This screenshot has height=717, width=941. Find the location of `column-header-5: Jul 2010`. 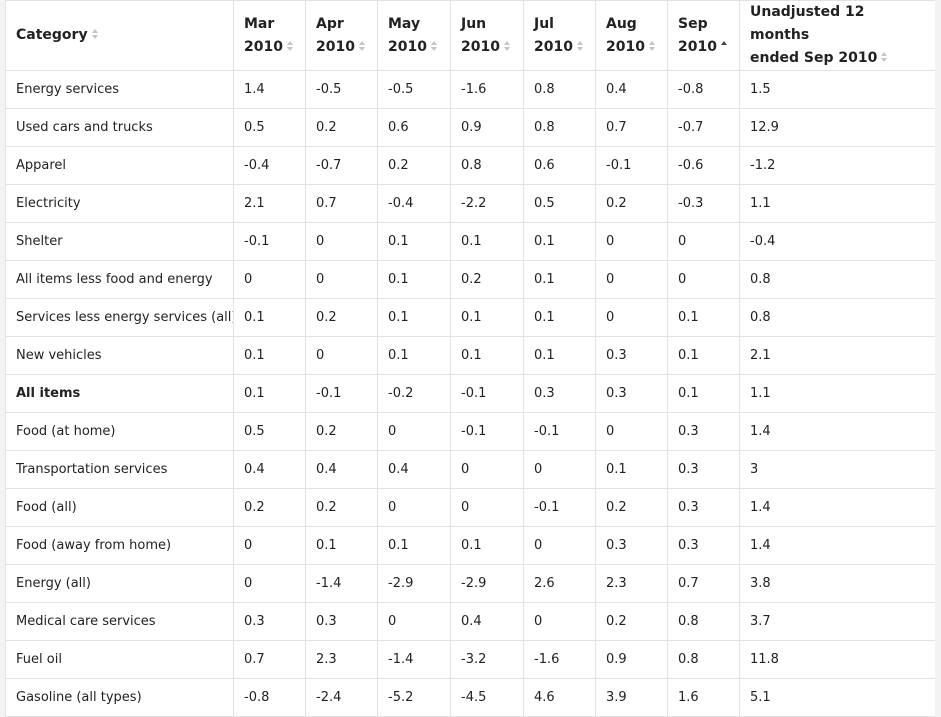

column-header-5: Jul 2010 is located at coordinates (559, 35).